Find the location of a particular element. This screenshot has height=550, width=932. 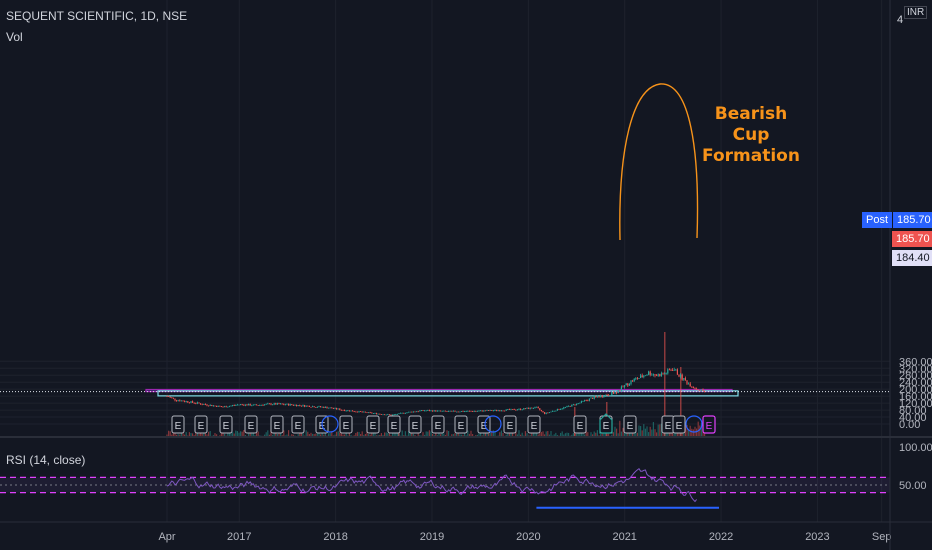

currency-label: INR is located at coordinates (916, 12).